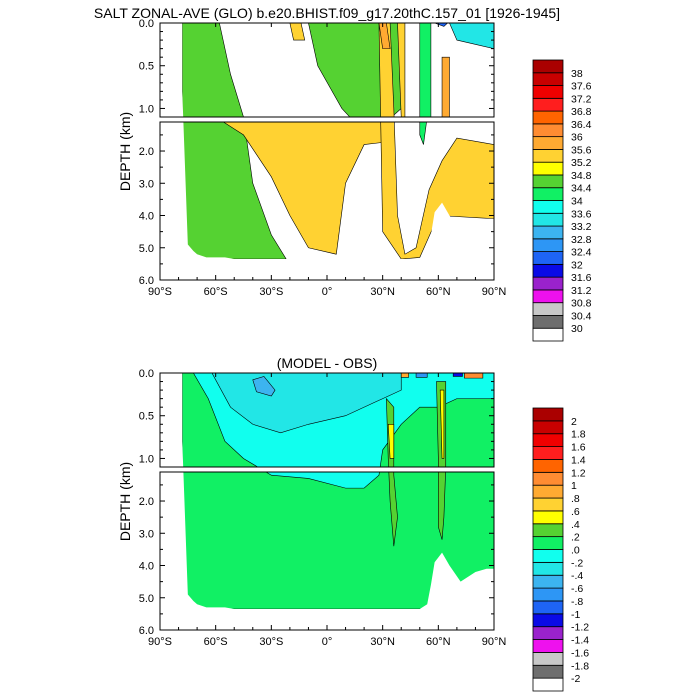 The width and height of the screenshot is (700, 700). Describe the element at coordinates (338, 420) in the screenshot. I see `field-upper` at that location.